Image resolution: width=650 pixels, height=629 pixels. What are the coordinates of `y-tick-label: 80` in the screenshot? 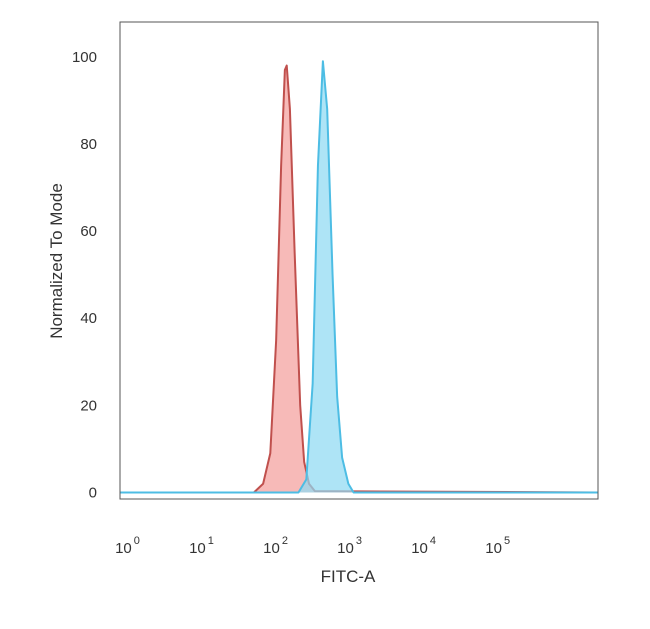 It's located at (88, 144).